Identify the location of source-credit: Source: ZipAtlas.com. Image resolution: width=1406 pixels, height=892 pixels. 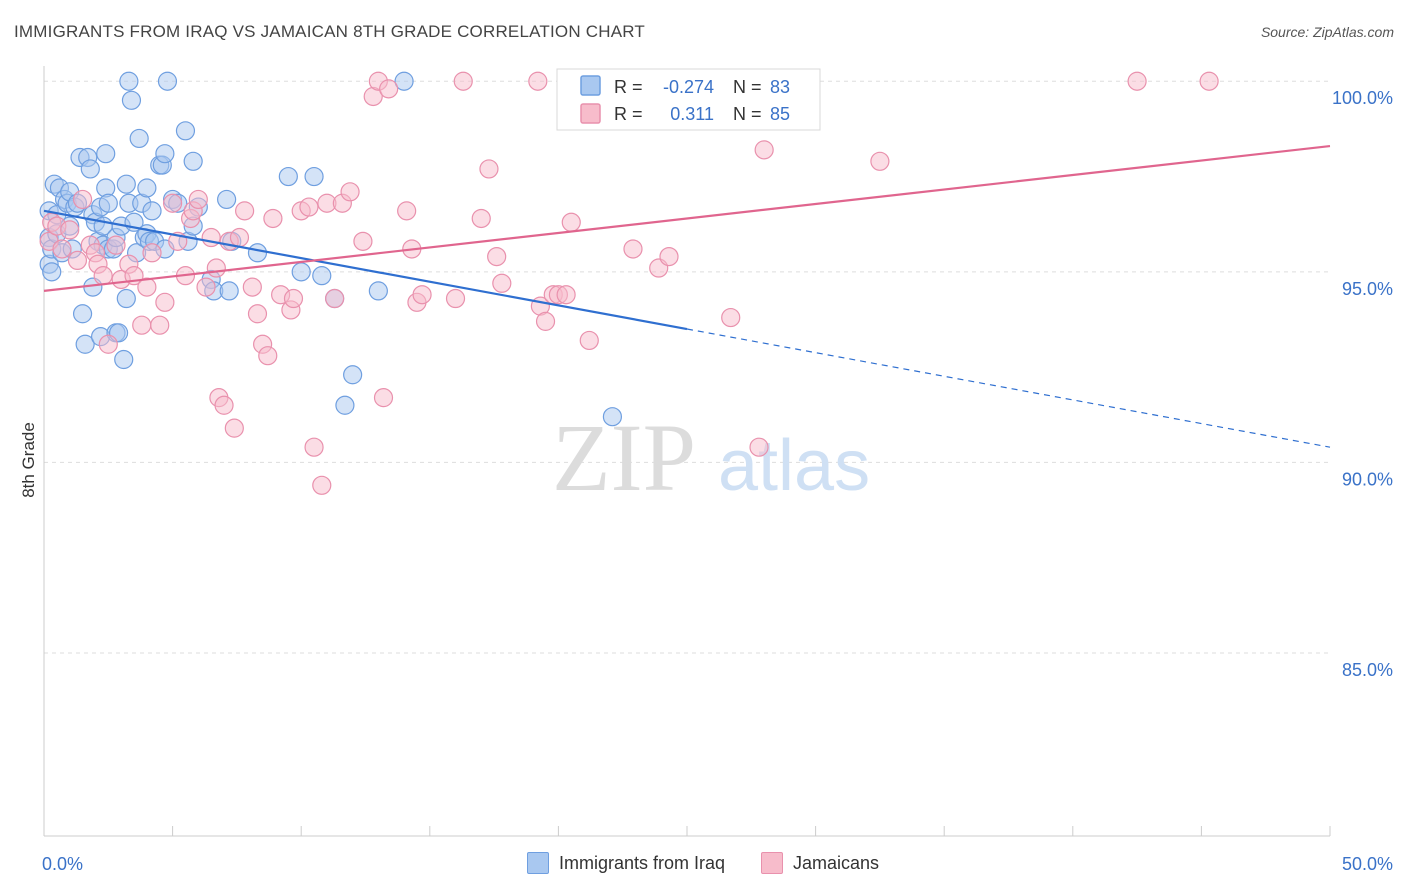
(1327, 32).